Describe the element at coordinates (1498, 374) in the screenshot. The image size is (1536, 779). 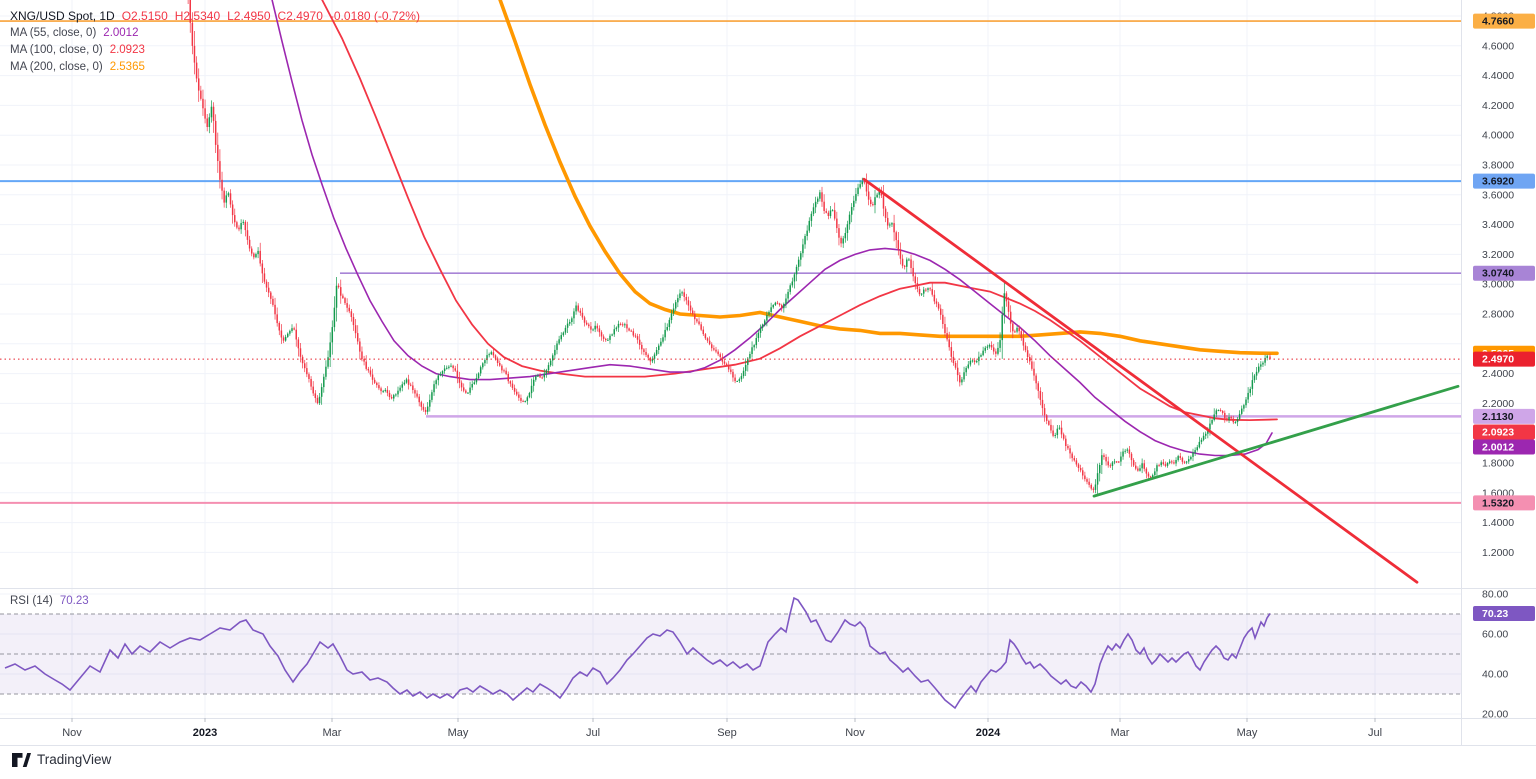
I see `svg-text: 2.4000` at that location.